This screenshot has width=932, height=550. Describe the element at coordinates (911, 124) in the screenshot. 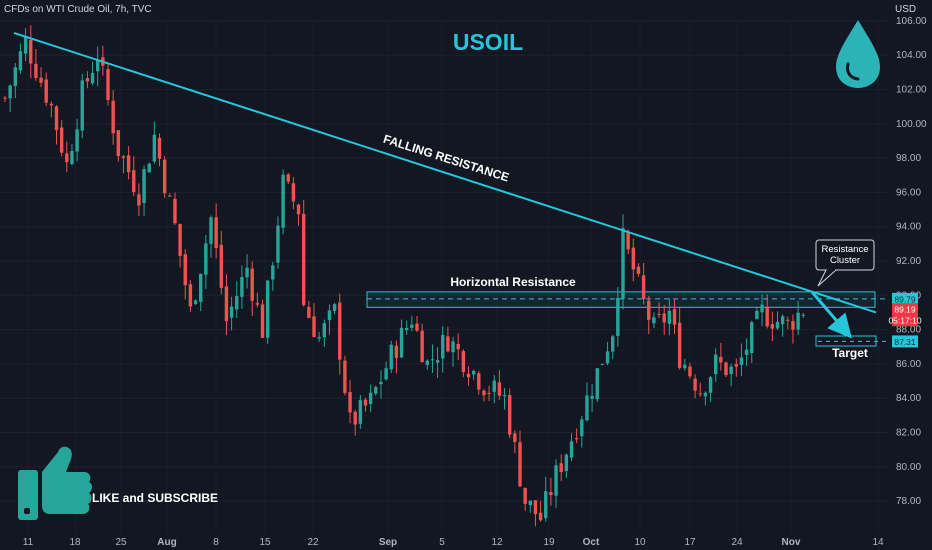

I see `price-tick-label: 100.00` at that location.